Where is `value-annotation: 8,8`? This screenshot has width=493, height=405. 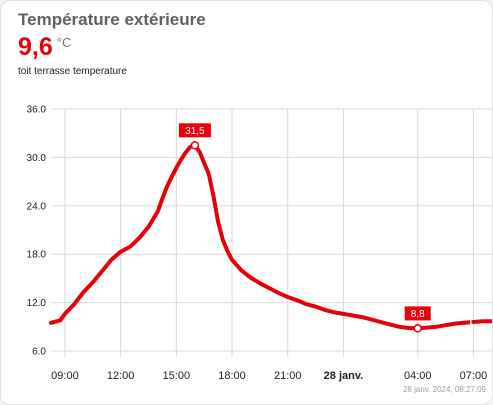
value-annotation: 8,8 is located at coordinates (417, 319).